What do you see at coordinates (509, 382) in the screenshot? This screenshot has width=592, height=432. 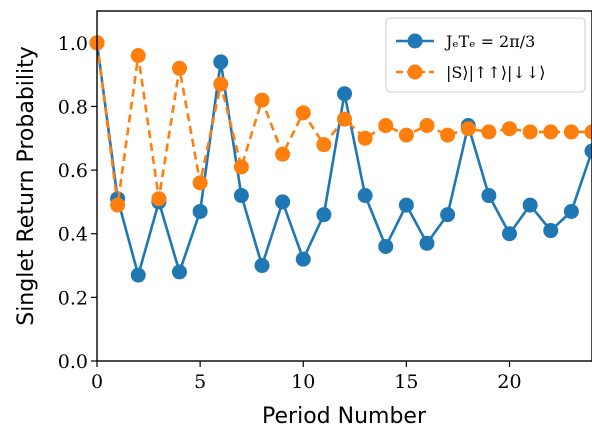 I see `x-tick-label: 20` at bounding box center [509, 382].